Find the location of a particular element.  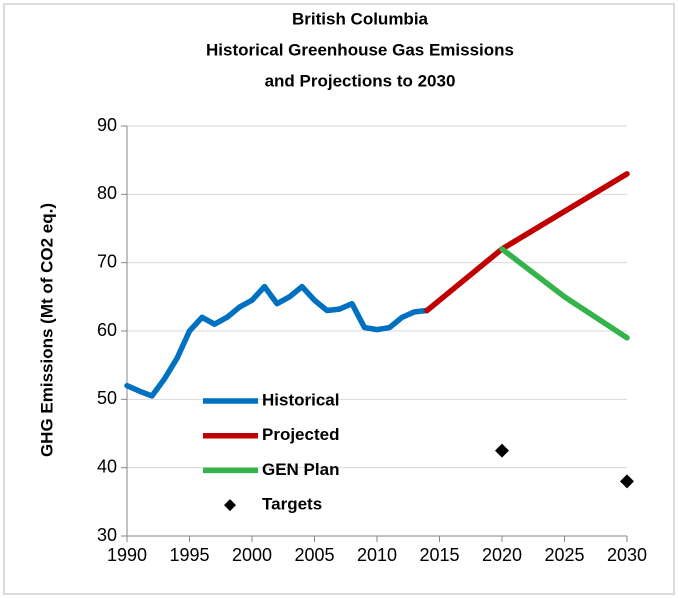

x-tick-label: 1990 is located at coordinates (127, 555).